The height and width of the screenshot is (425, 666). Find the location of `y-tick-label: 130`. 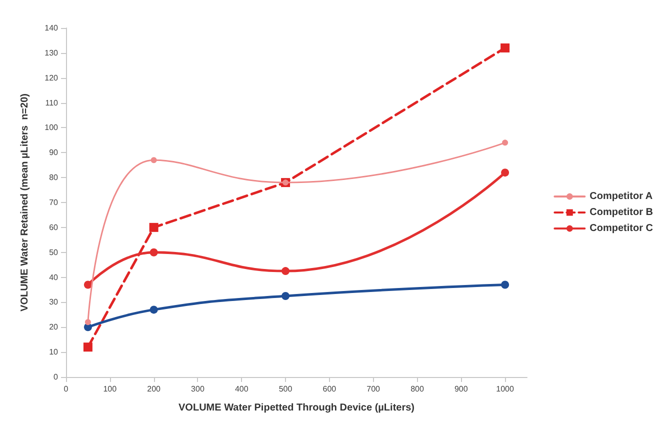

y-tick-label: 130 is located at coordinates (51, 53).